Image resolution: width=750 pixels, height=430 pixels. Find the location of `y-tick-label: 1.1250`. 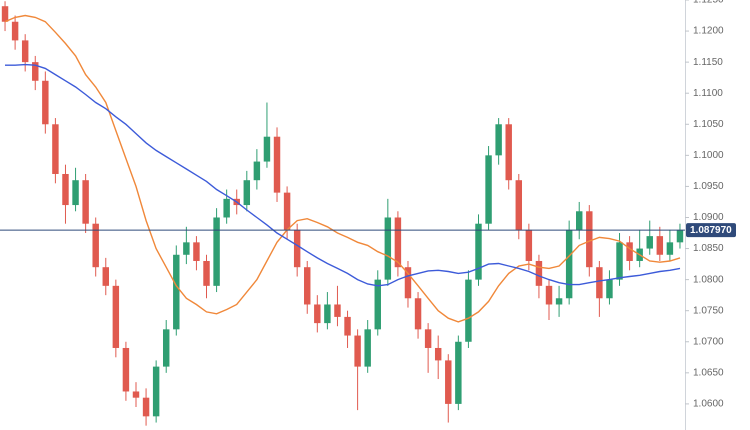

y-tick-label: 1.1250 is located at coordinates (708, 3).